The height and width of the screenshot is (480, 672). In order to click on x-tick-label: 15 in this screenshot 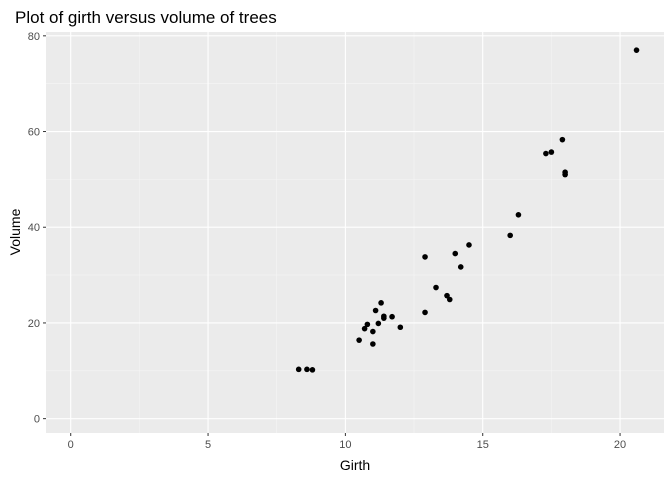, I will do `click(483, 445)`.